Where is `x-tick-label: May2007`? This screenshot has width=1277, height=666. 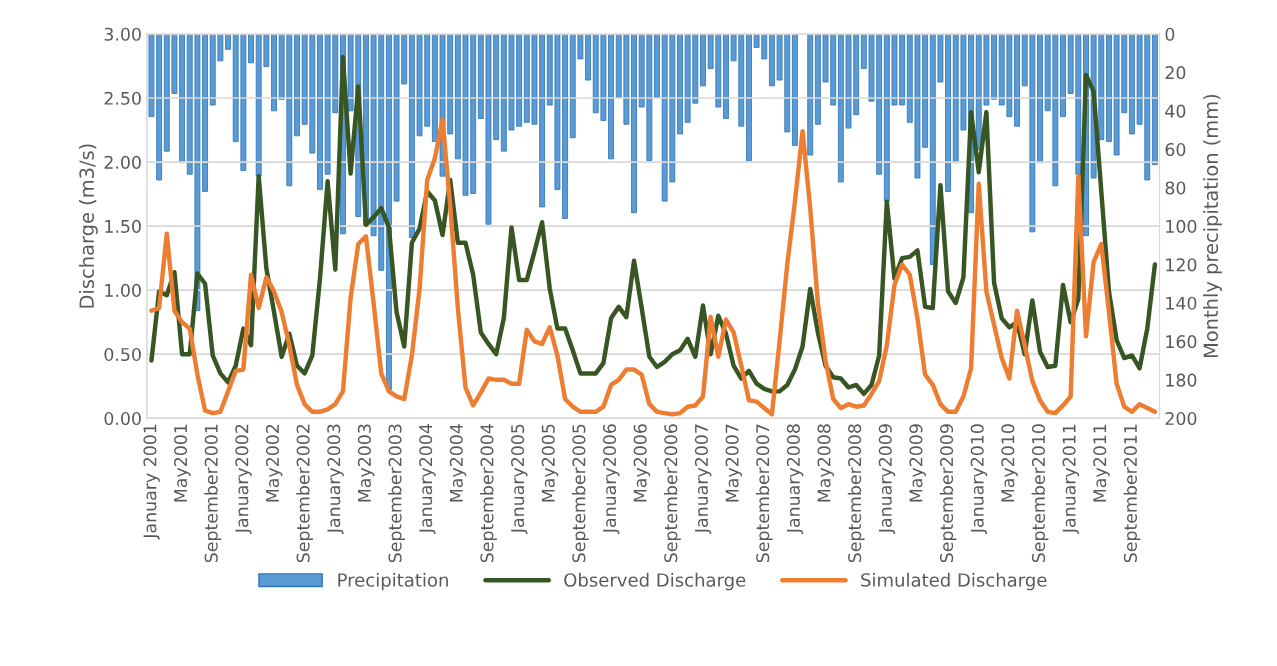
x-tick-label: May2007 is located at coordinates (734, 463).